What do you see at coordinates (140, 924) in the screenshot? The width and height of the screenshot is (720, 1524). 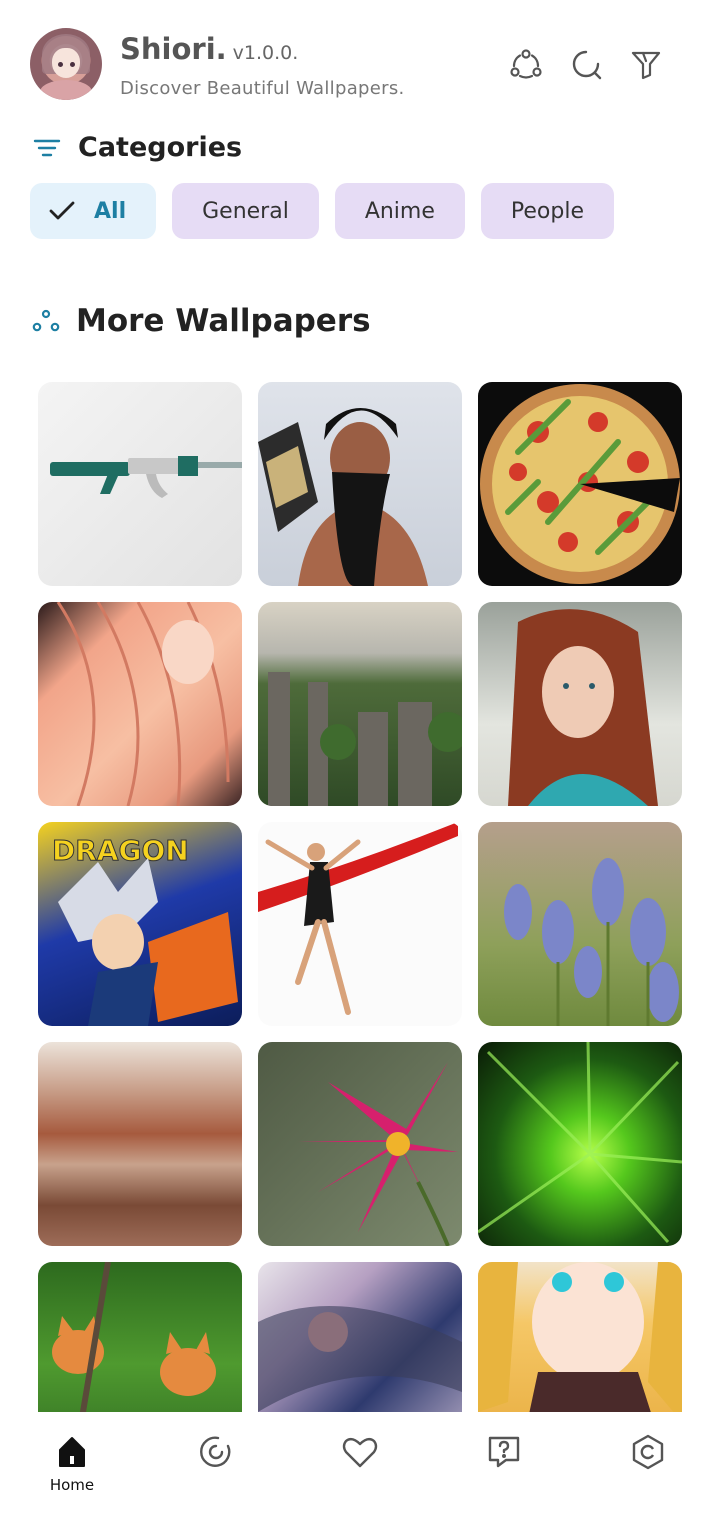 I see `wallpaper-dragon-ball: DRAGON` at bounding box center [140, 924].